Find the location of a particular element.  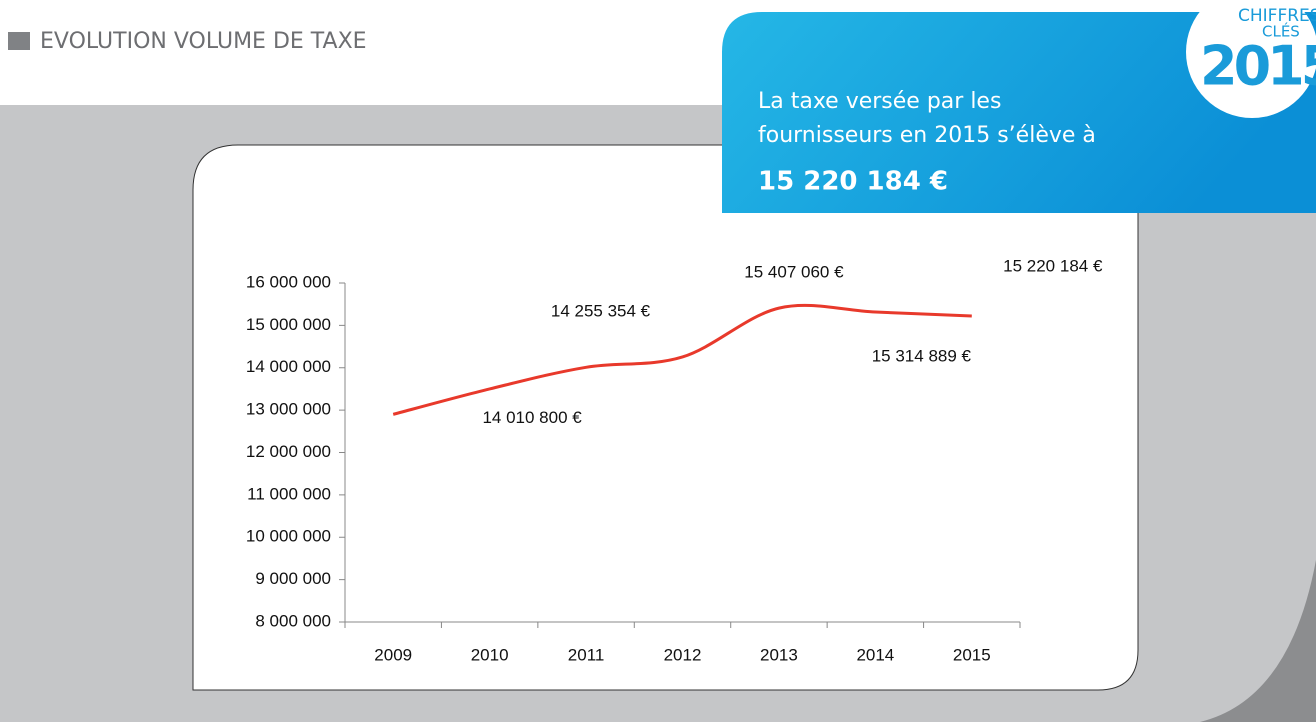

header-square is located at coordinates (19, 41).